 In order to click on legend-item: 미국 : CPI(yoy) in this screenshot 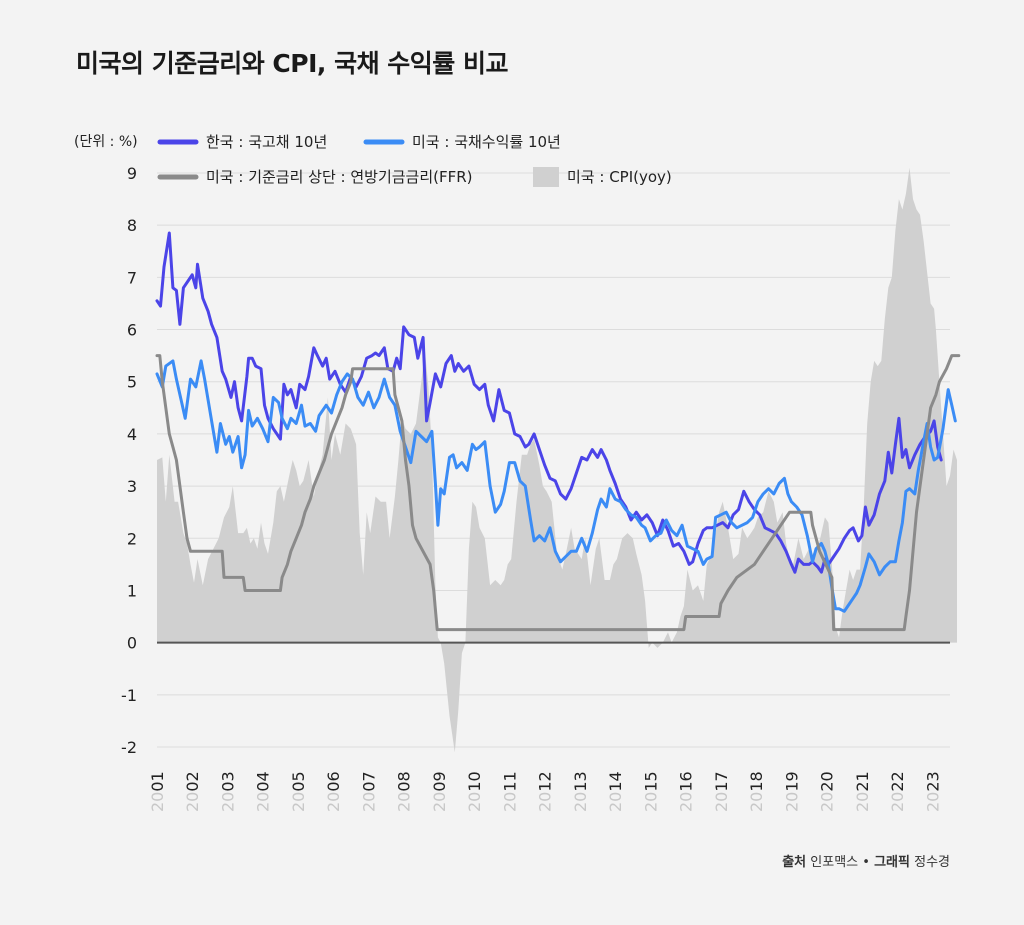, I will do `click(602, 177)`.